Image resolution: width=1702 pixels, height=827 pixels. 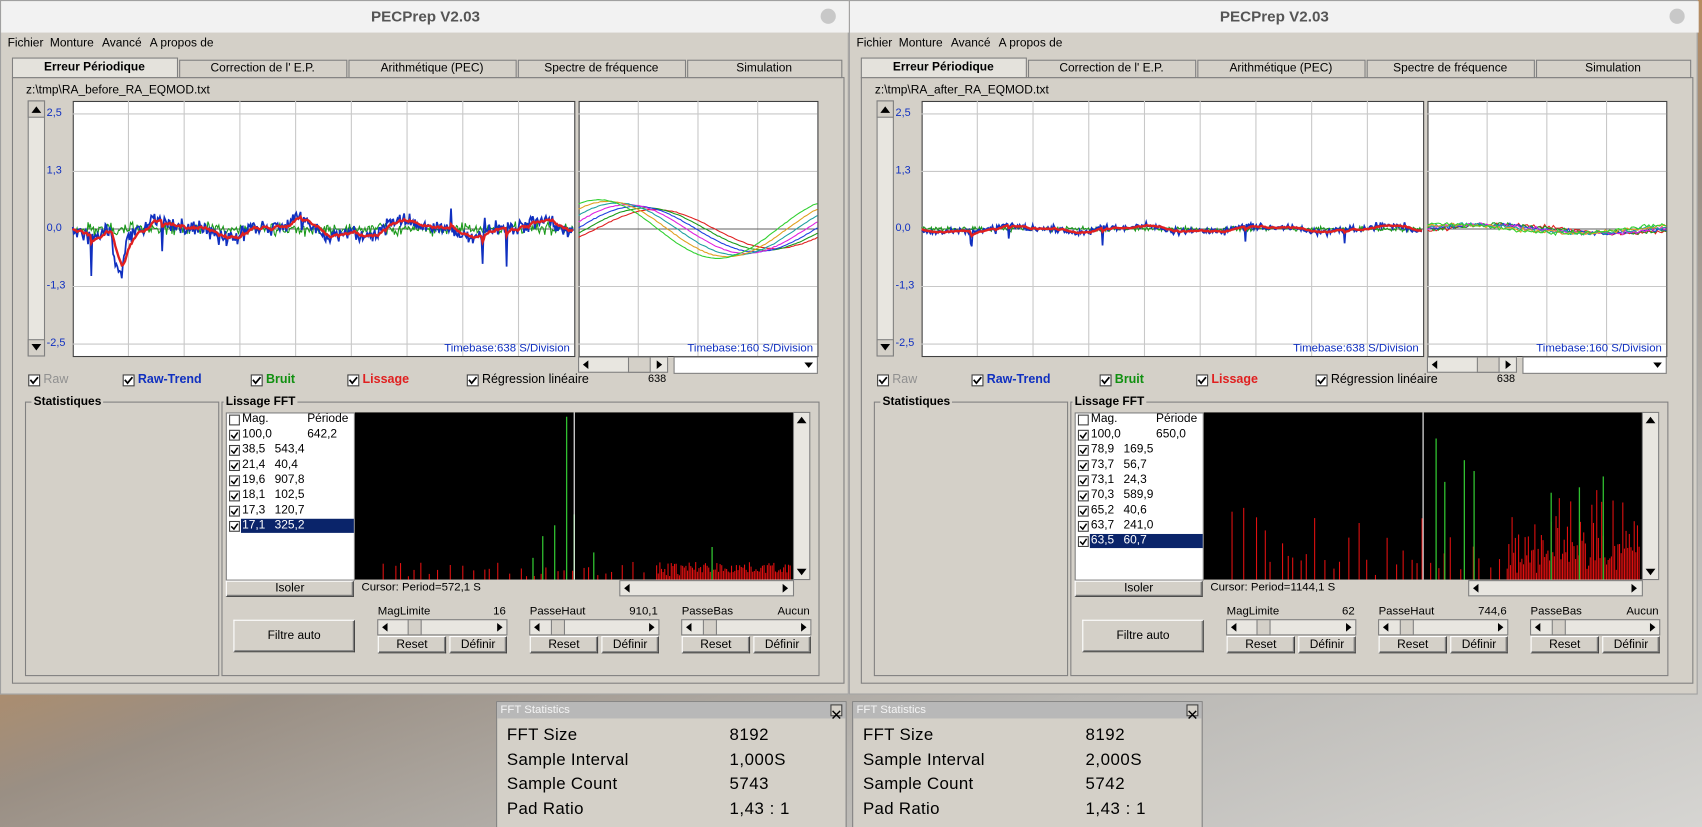 I want to click on fft-magnitude: 73,7, so click(x=1102, y=465).